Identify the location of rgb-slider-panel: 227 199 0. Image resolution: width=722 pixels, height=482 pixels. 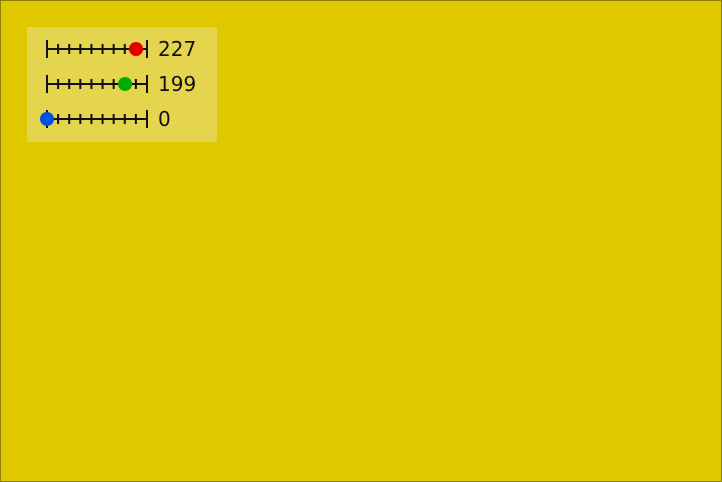
(122, 84).